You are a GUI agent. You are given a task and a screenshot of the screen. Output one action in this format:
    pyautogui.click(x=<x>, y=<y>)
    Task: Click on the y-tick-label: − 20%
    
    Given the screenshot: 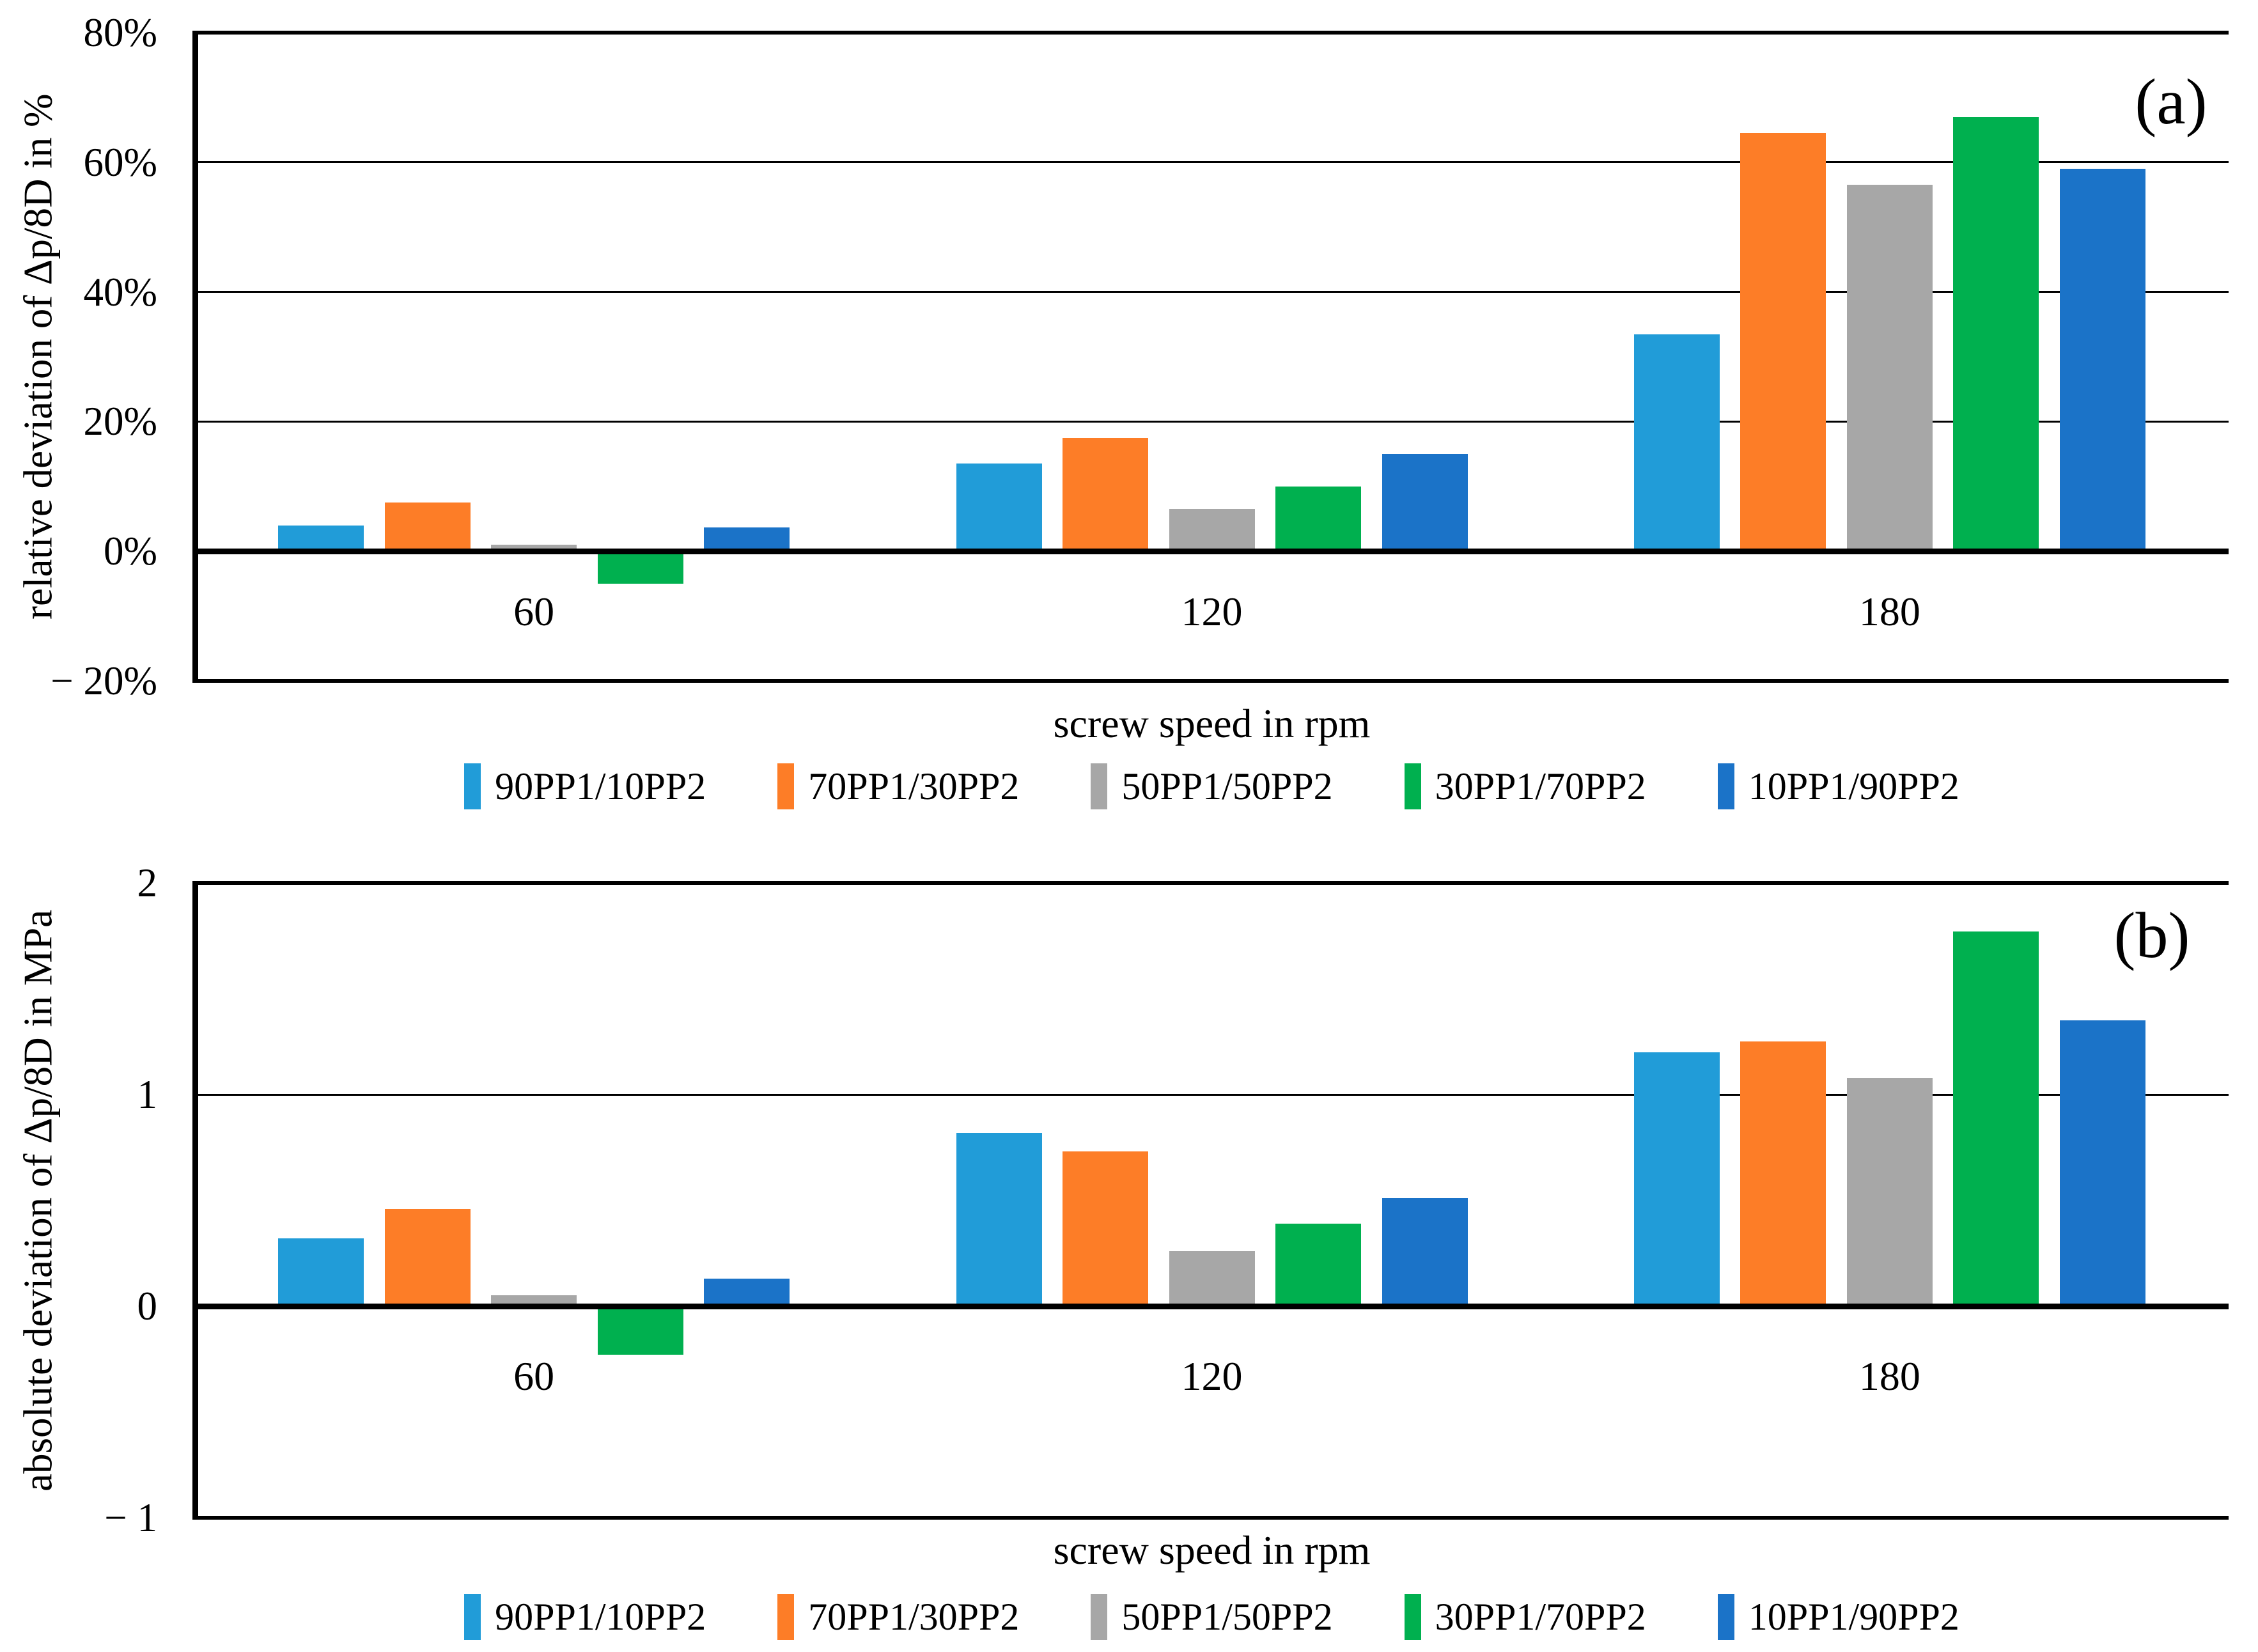 What is the action you would take?
    pyautogui.click(x=104, y=680)
    